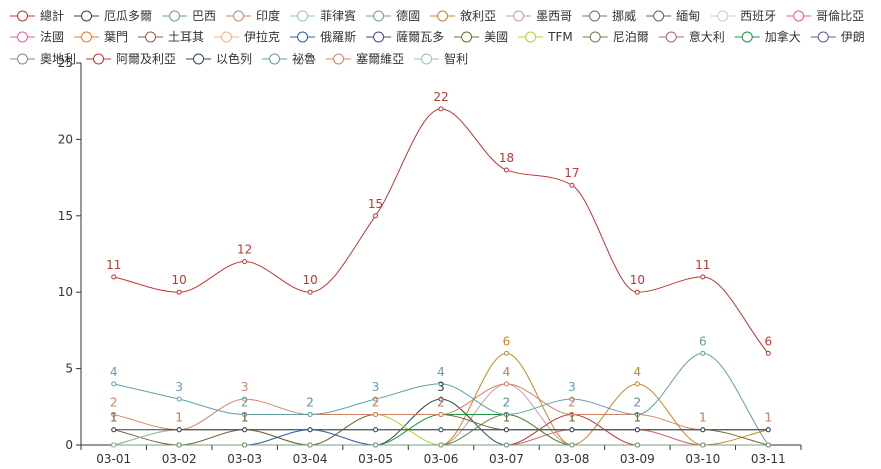 The image size is (881, 469). I want to click on legend-item: 美國, so click(481, 37).